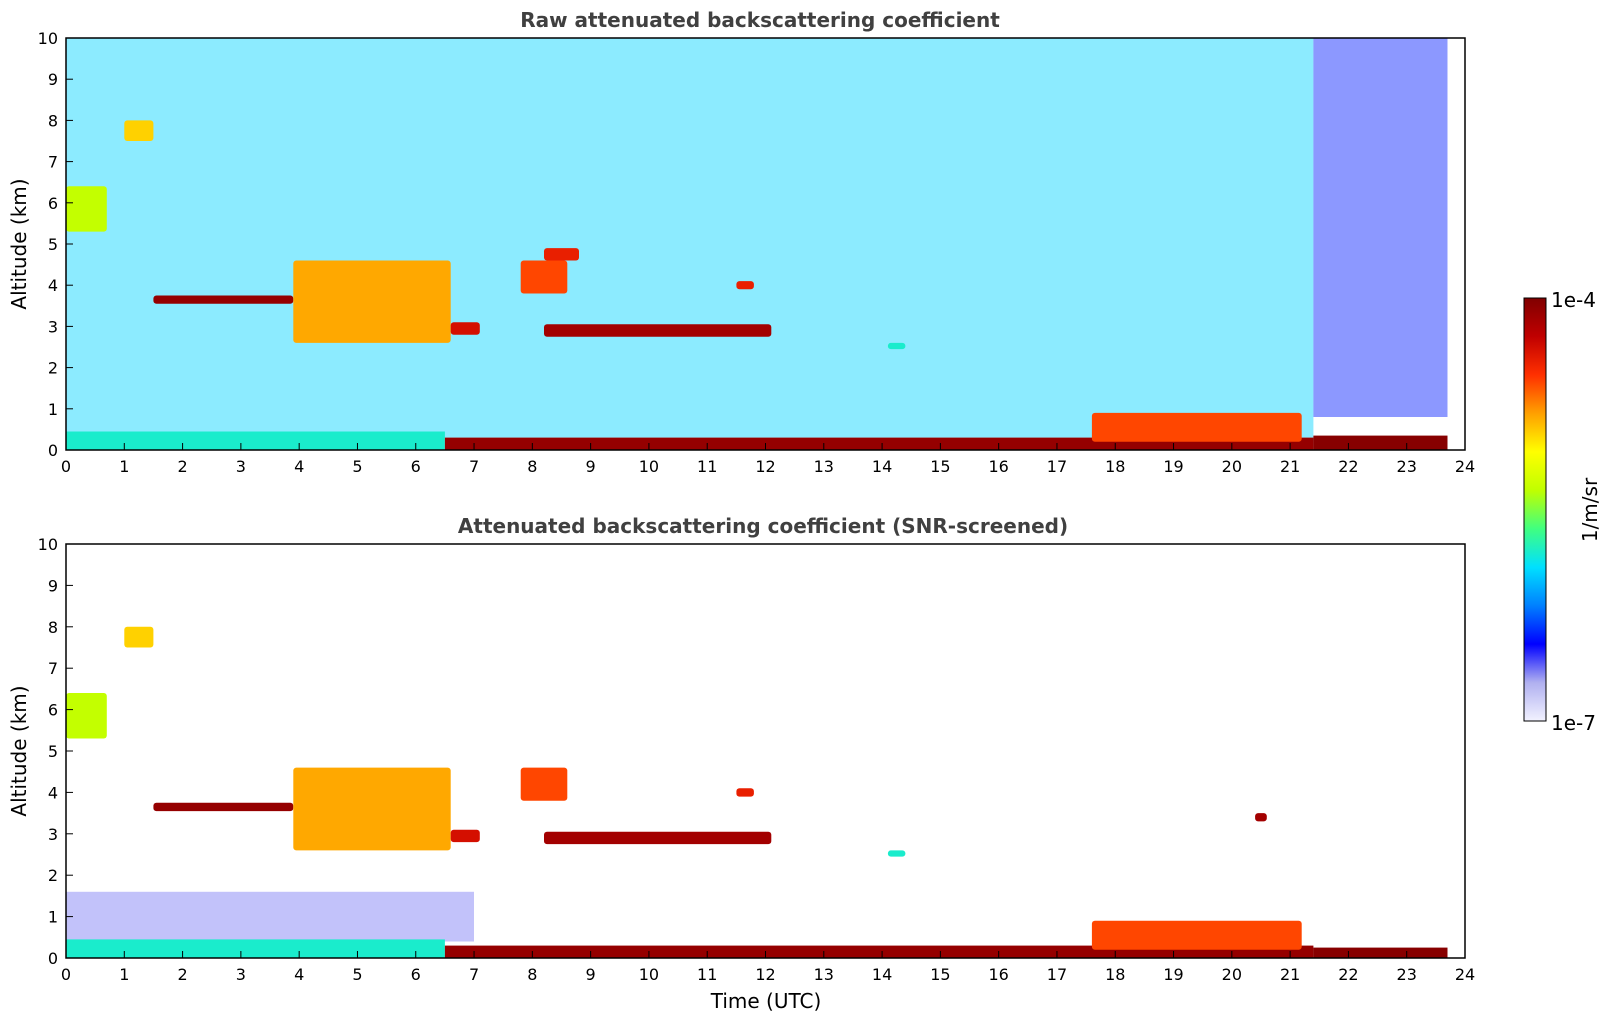  Describe the element at coordinates (53, 162) in the screenshot. I see `y-tick-label: 7` at that location.